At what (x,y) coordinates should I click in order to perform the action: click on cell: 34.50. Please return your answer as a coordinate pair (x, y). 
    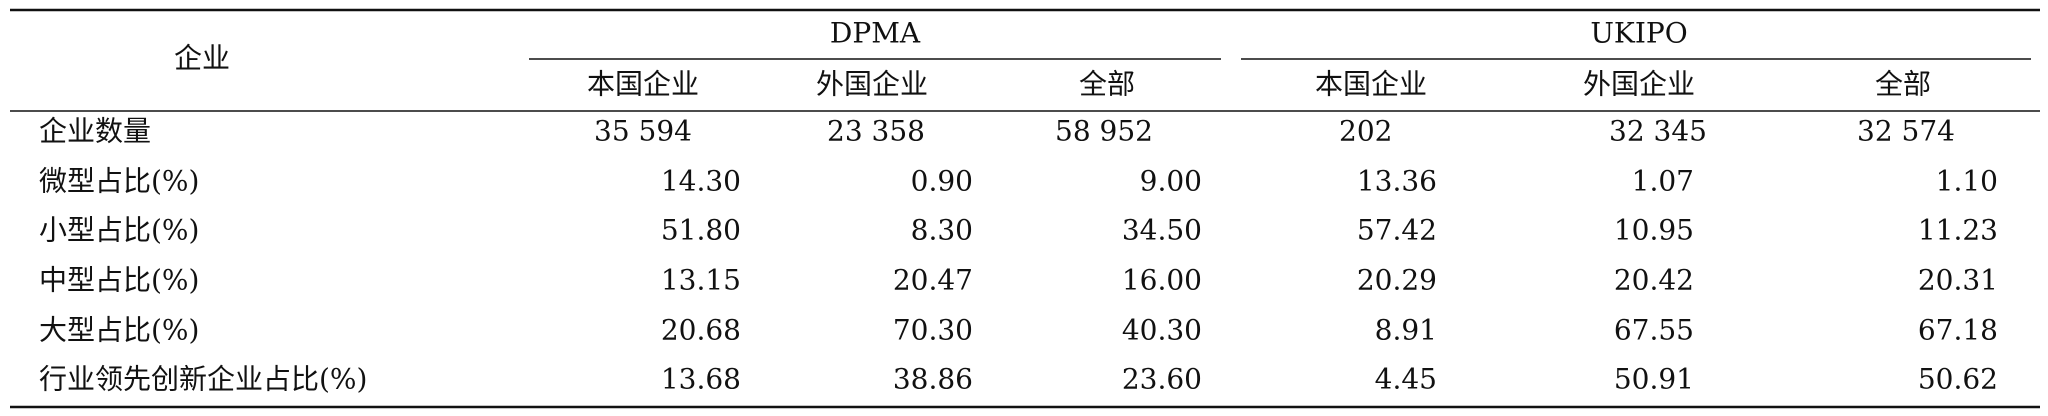
    Looking at the image, I should click on (1162, 230).